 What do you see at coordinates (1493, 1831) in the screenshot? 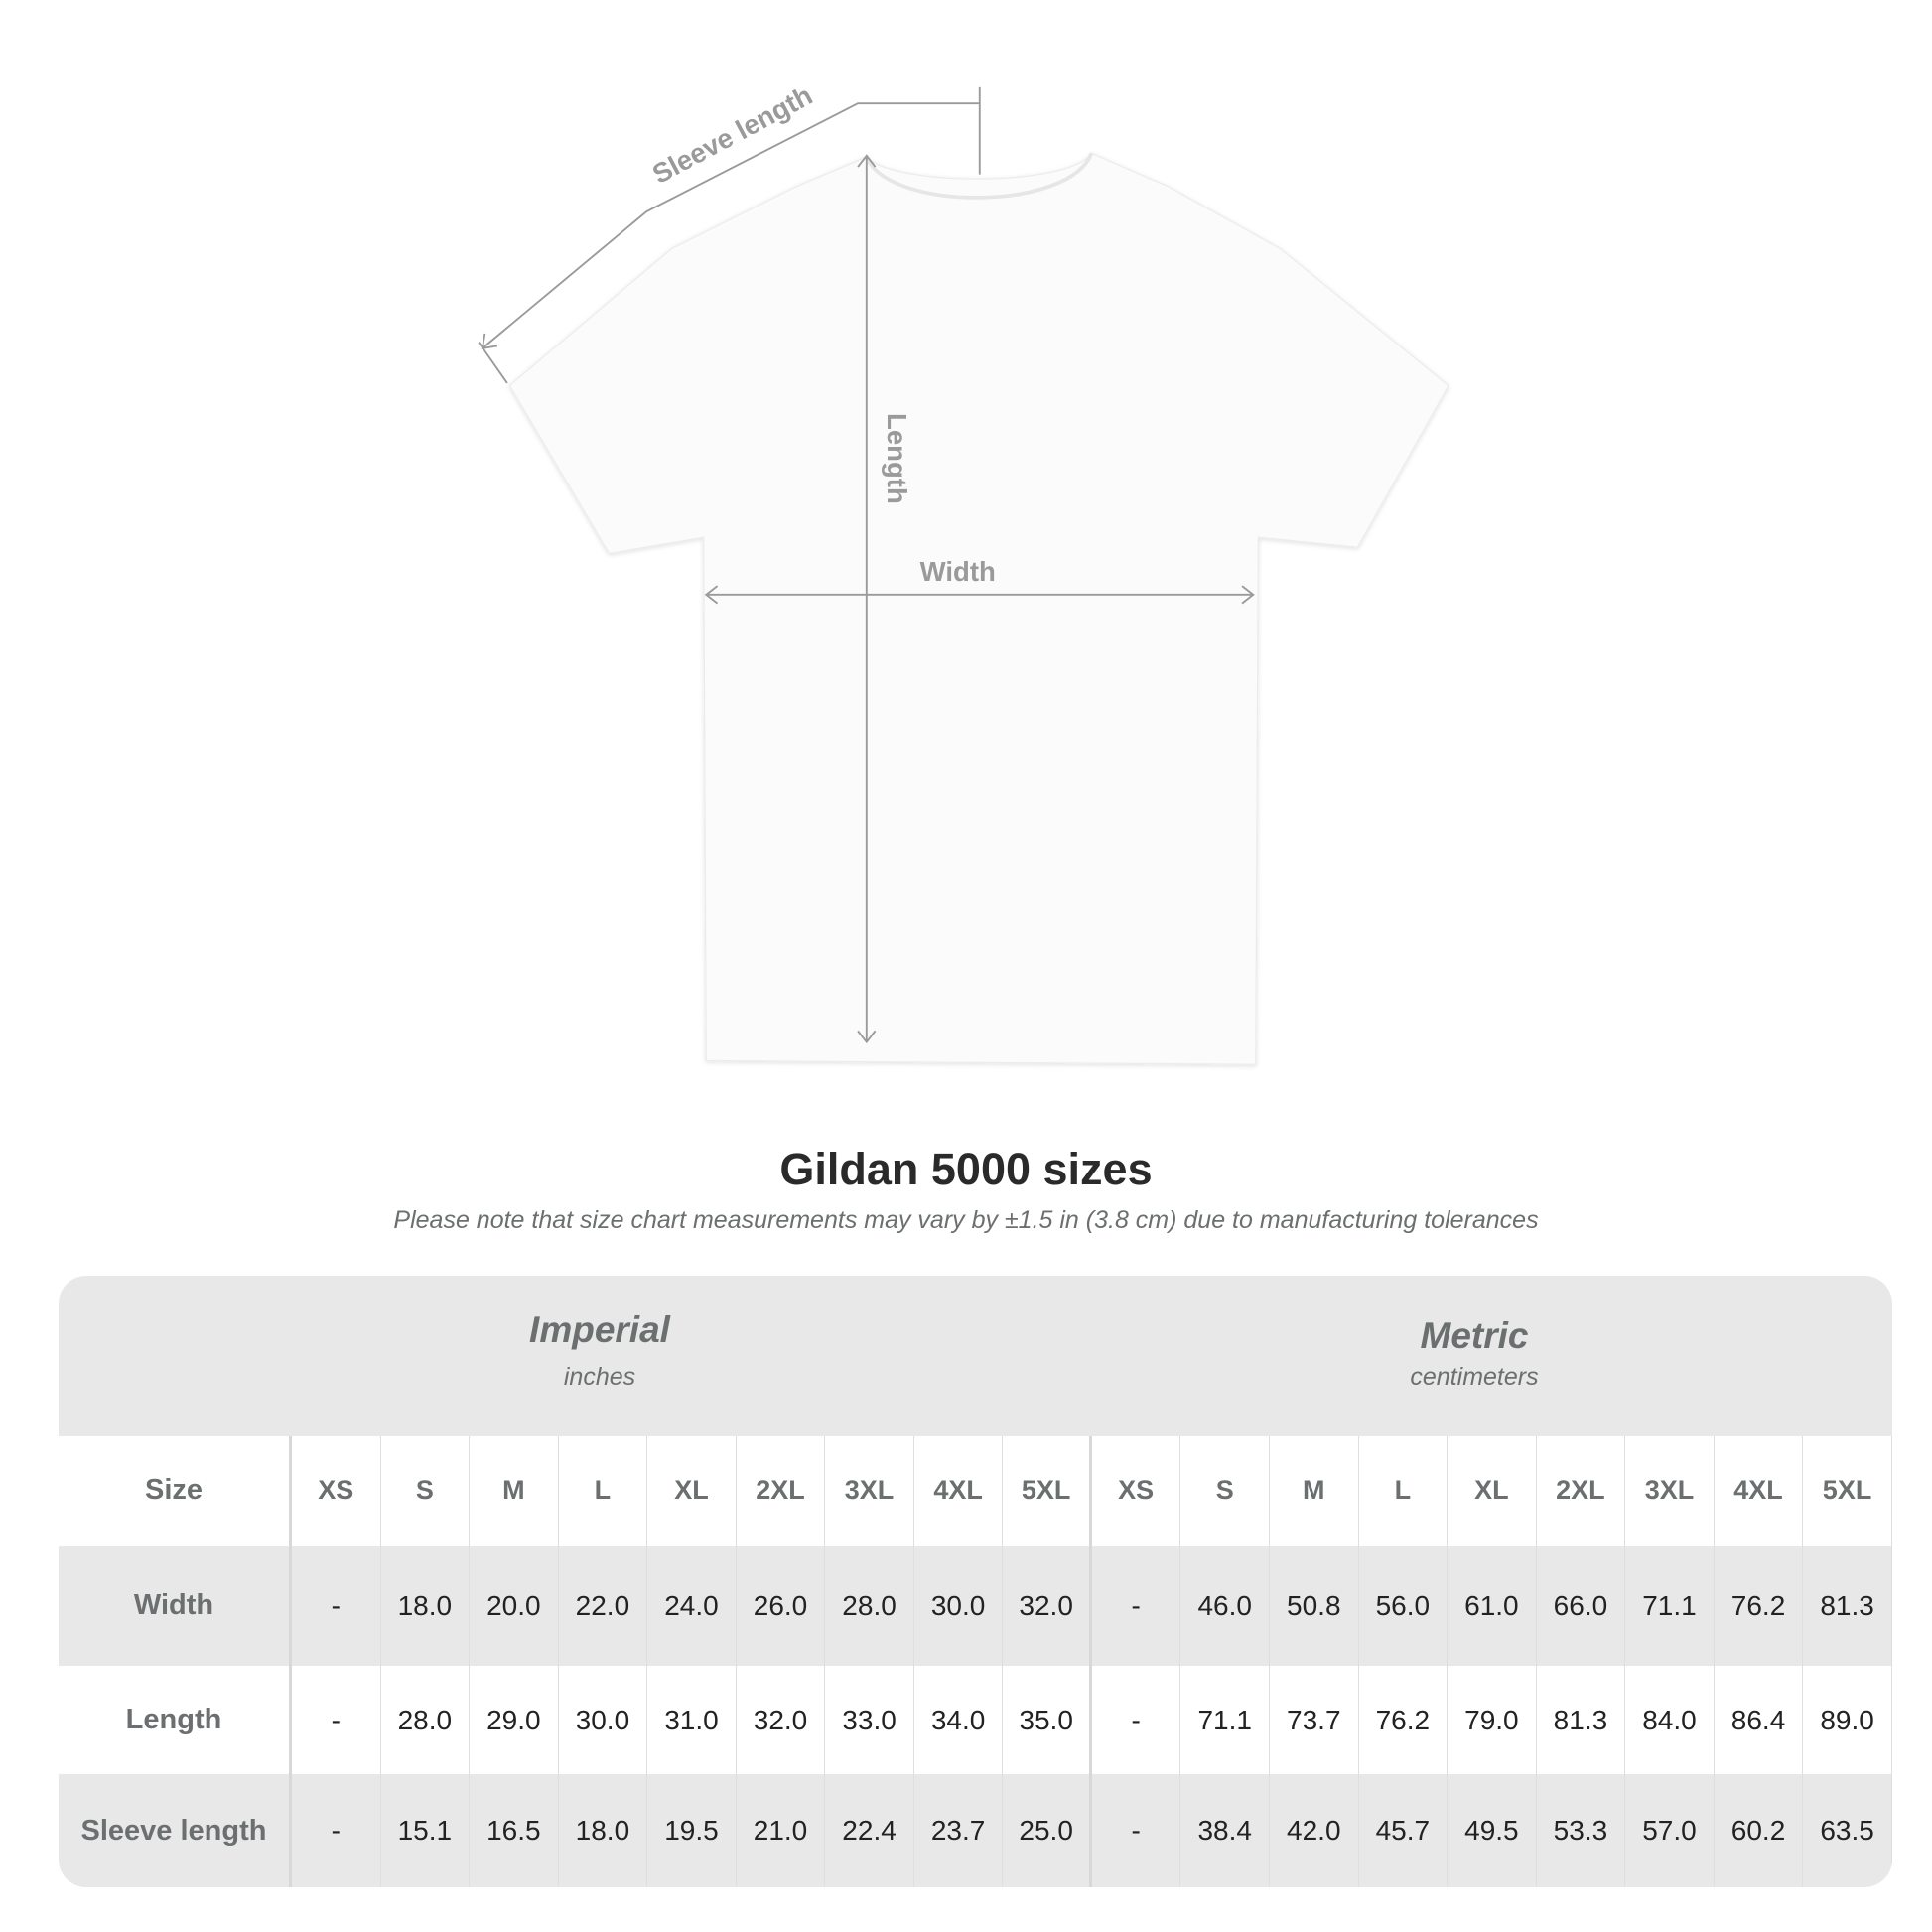
I see `table-cell-metric: 49.5` at bounding box center [1493, 1831].